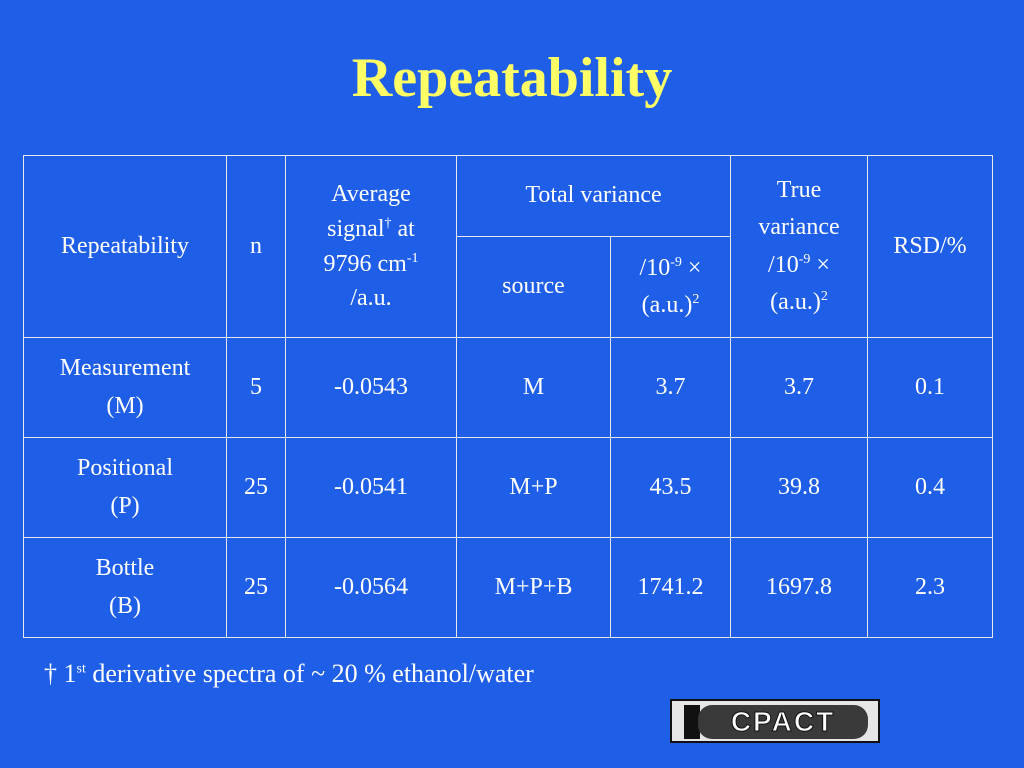 Image resolution: width=1024 pixels, height=768 pixels. I want to click on header-repeatability: Repeatability, so click(125, 246).